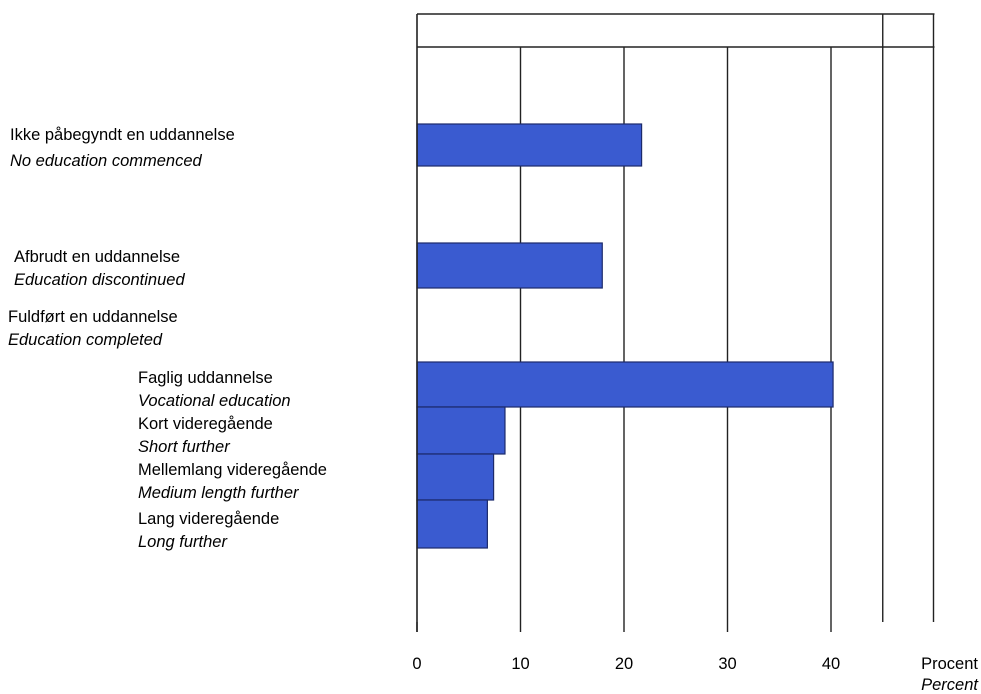 This screenshot has width=981, height=694. I want to click on x-tick-label-30: 30, so click(727, 664).